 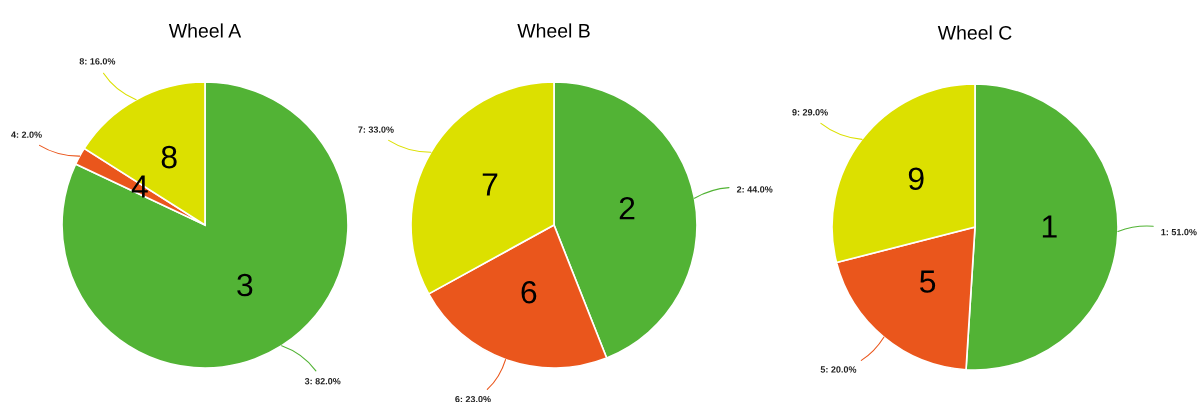 I want to click on slice-label: 3, so click(x=245, y=285).